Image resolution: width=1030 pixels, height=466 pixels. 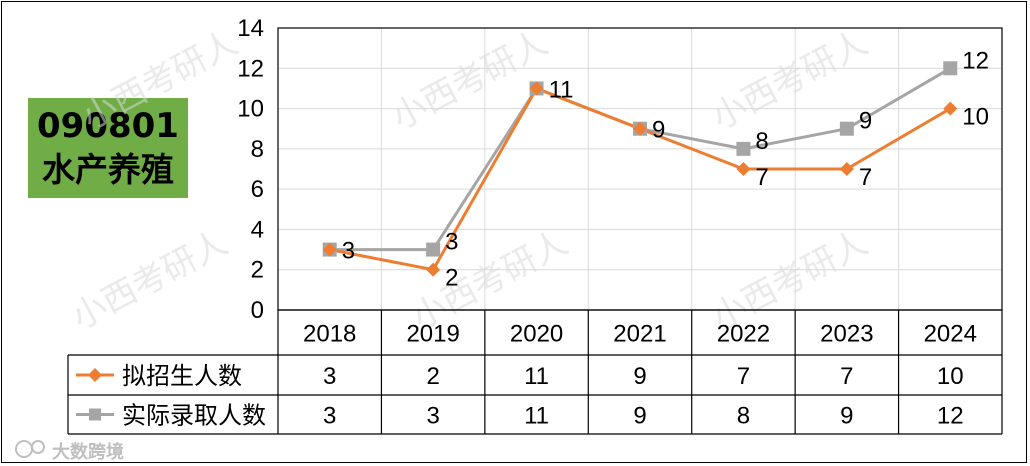 I want to click on table-cell-value: 10, so click(x=950, y=376).